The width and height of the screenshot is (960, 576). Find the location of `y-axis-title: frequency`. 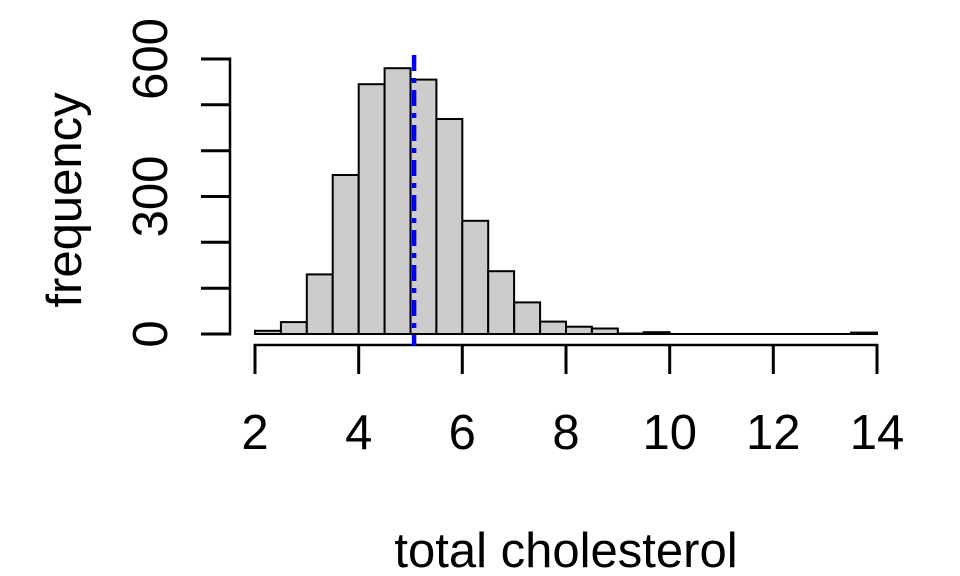

y-axis-title: frequency is located at coordinates (65, 200).